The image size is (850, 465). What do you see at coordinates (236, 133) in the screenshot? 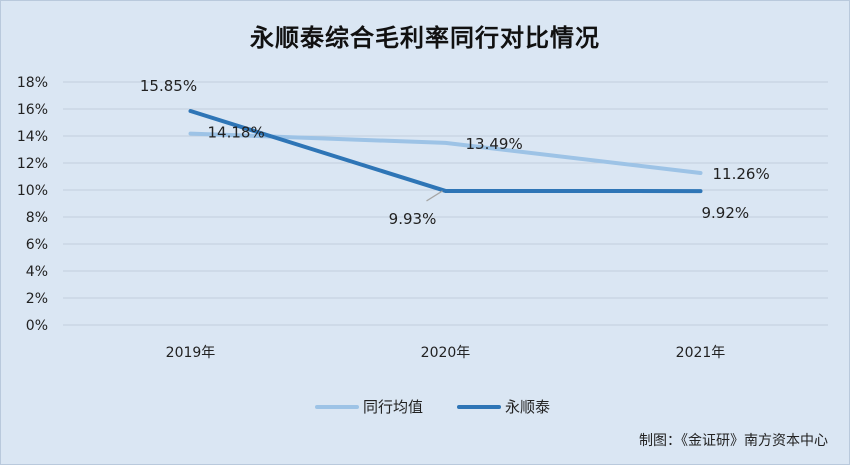
I see `data-label: 14.18%` at bounding box center [236, 133].